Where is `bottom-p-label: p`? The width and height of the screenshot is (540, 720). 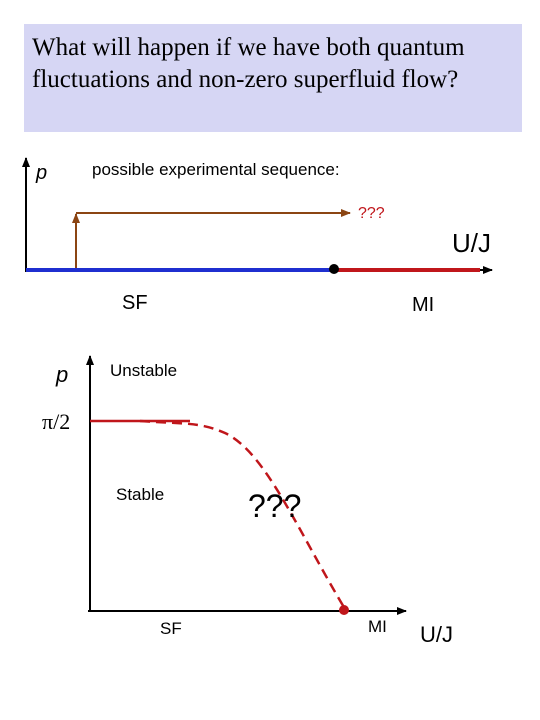
bottom-p-label: p is located at coordinates (62, 374).